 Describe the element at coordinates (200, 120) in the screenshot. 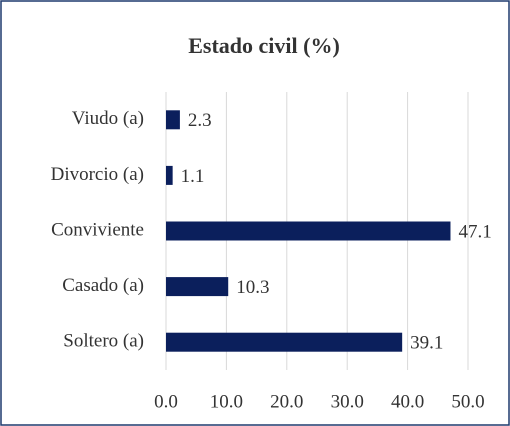

I see `data-label: 2.3` at that location.